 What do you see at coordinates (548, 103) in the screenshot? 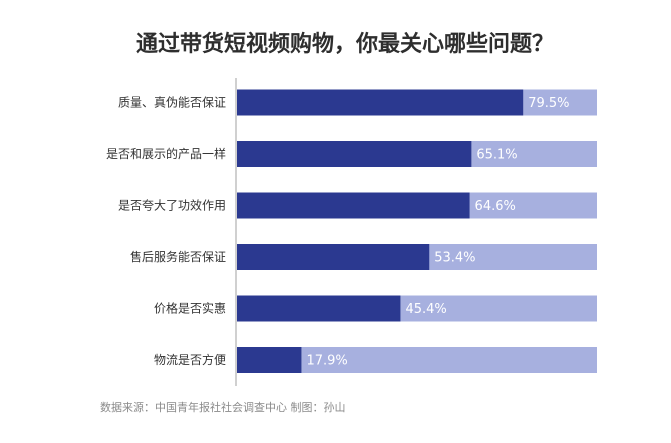
I see `value-label: 79.5%` at bounding box center [548, 103].